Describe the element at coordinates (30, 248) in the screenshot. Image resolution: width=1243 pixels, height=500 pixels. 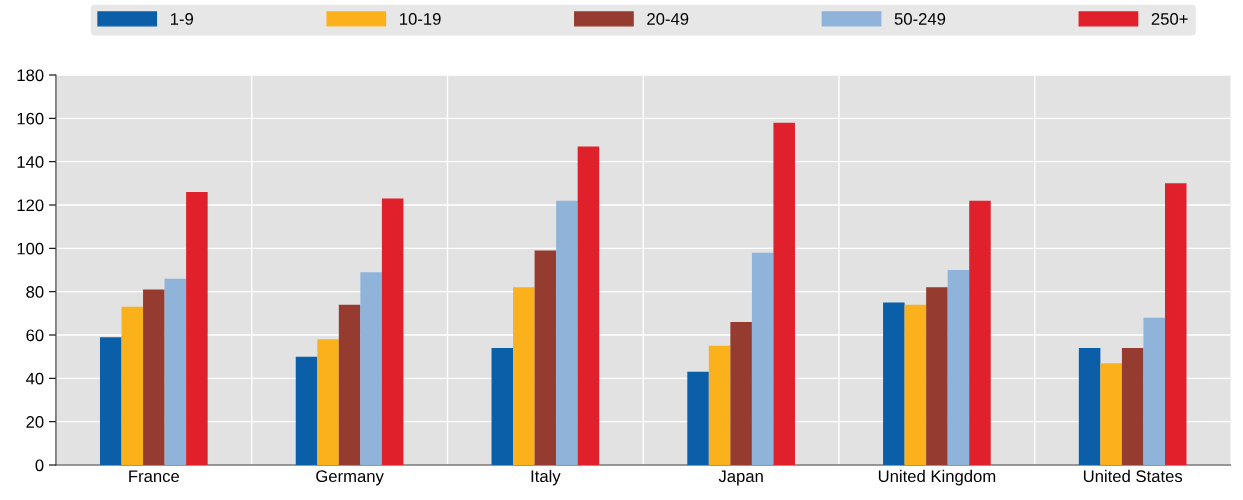
I see `y-tick-label: 100` at that location.